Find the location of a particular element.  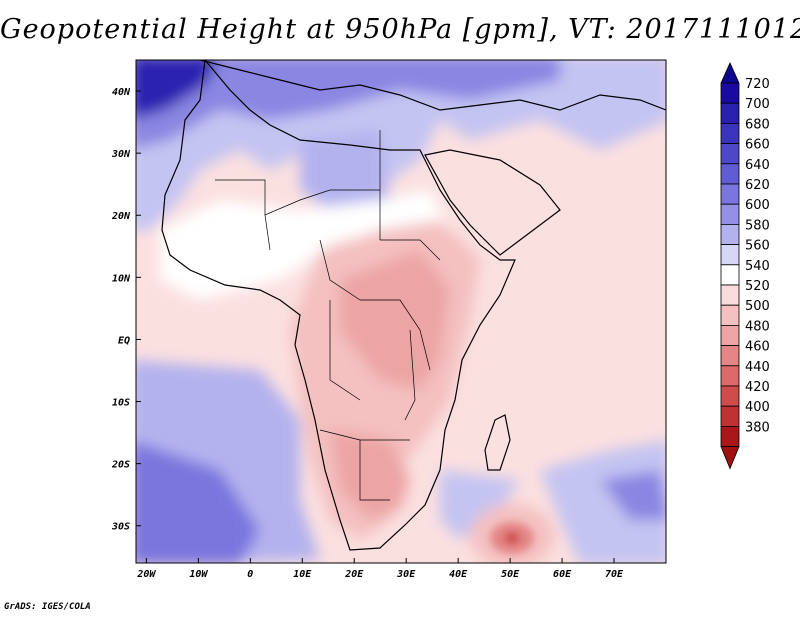

high-south-indian-core is located at coordinates (633, 495).